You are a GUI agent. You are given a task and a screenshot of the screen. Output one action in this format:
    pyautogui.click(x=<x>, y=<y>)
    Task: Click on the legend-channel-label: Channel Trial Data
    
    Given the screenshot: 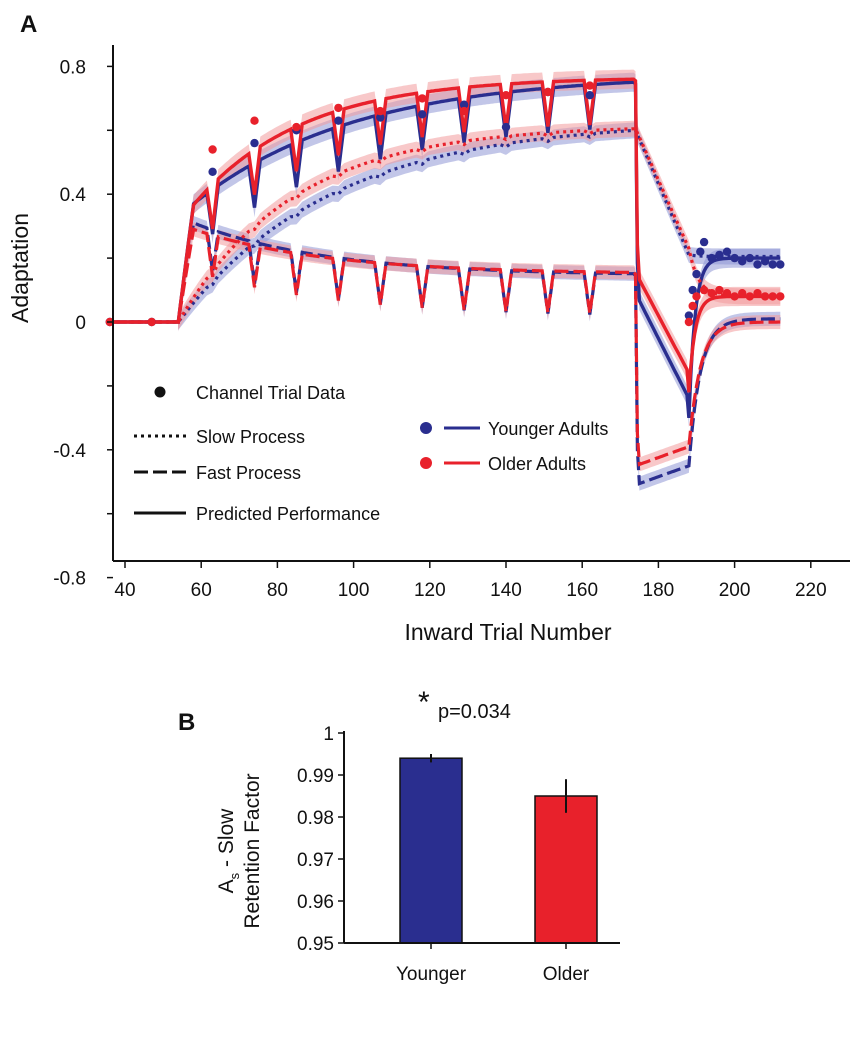 What is the action you would take?
    pyautogui.click(x=271, y=393)
    